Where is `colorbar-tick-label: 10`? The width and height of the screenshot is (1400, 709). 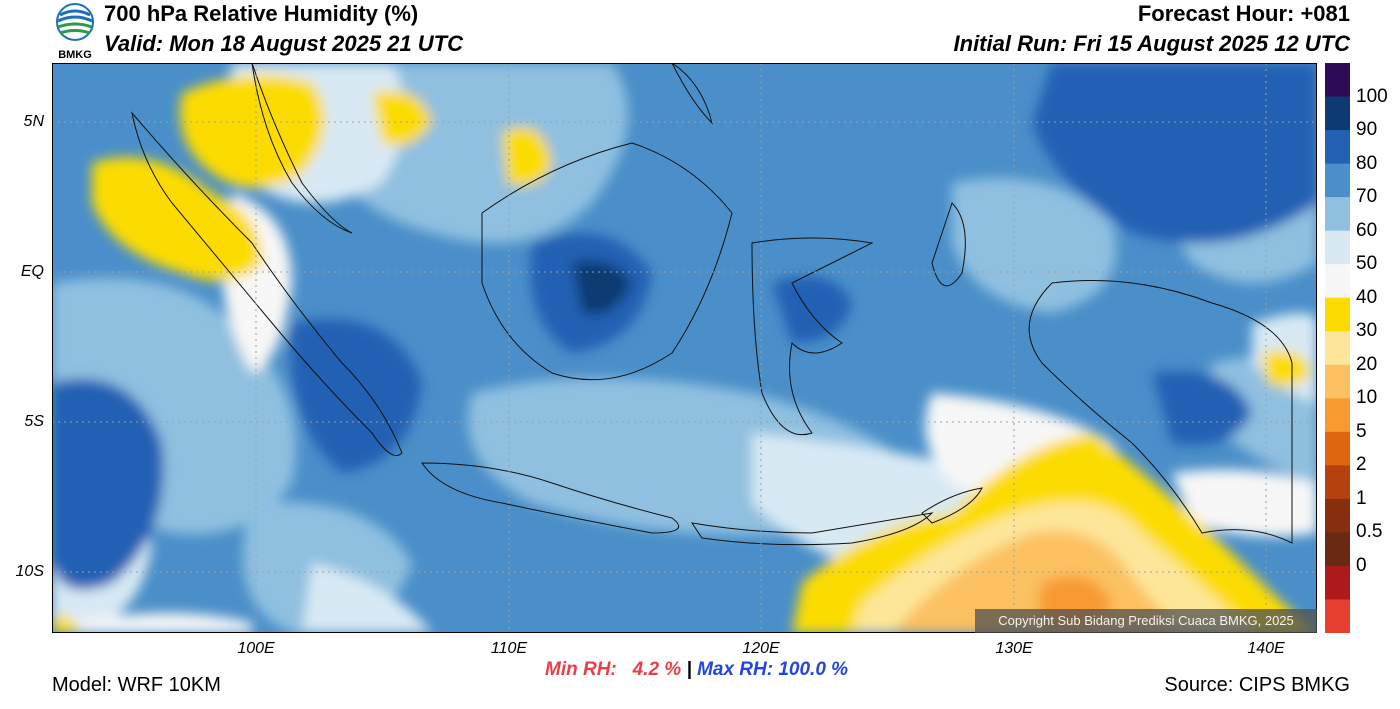 colorbar-tick-label: 10 is located at coordinates (1367, 398).